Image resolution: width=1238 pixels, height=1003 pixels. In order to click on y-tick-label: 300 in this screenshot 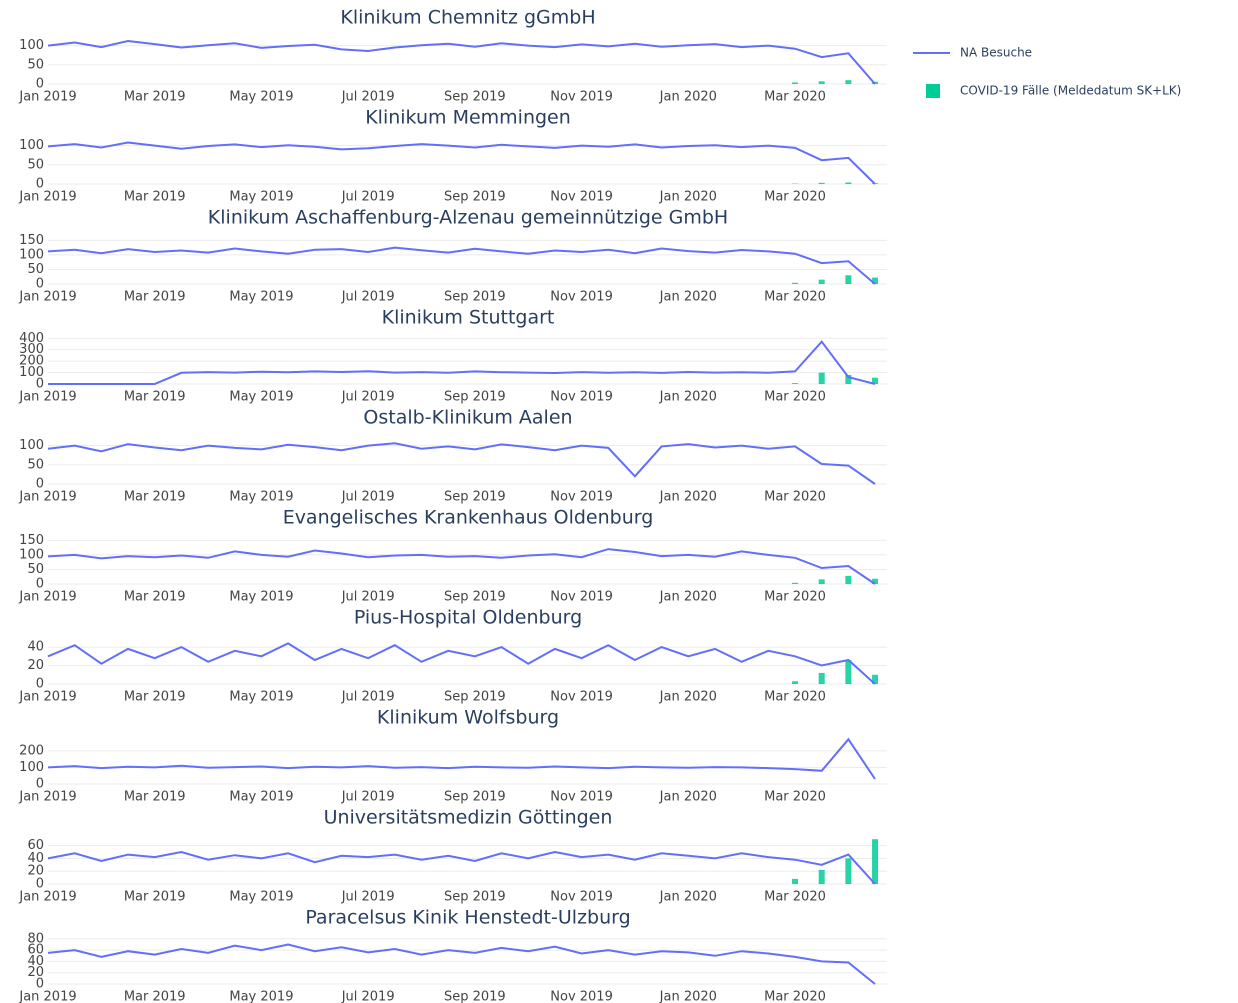, I will do `click(31, 349)`.